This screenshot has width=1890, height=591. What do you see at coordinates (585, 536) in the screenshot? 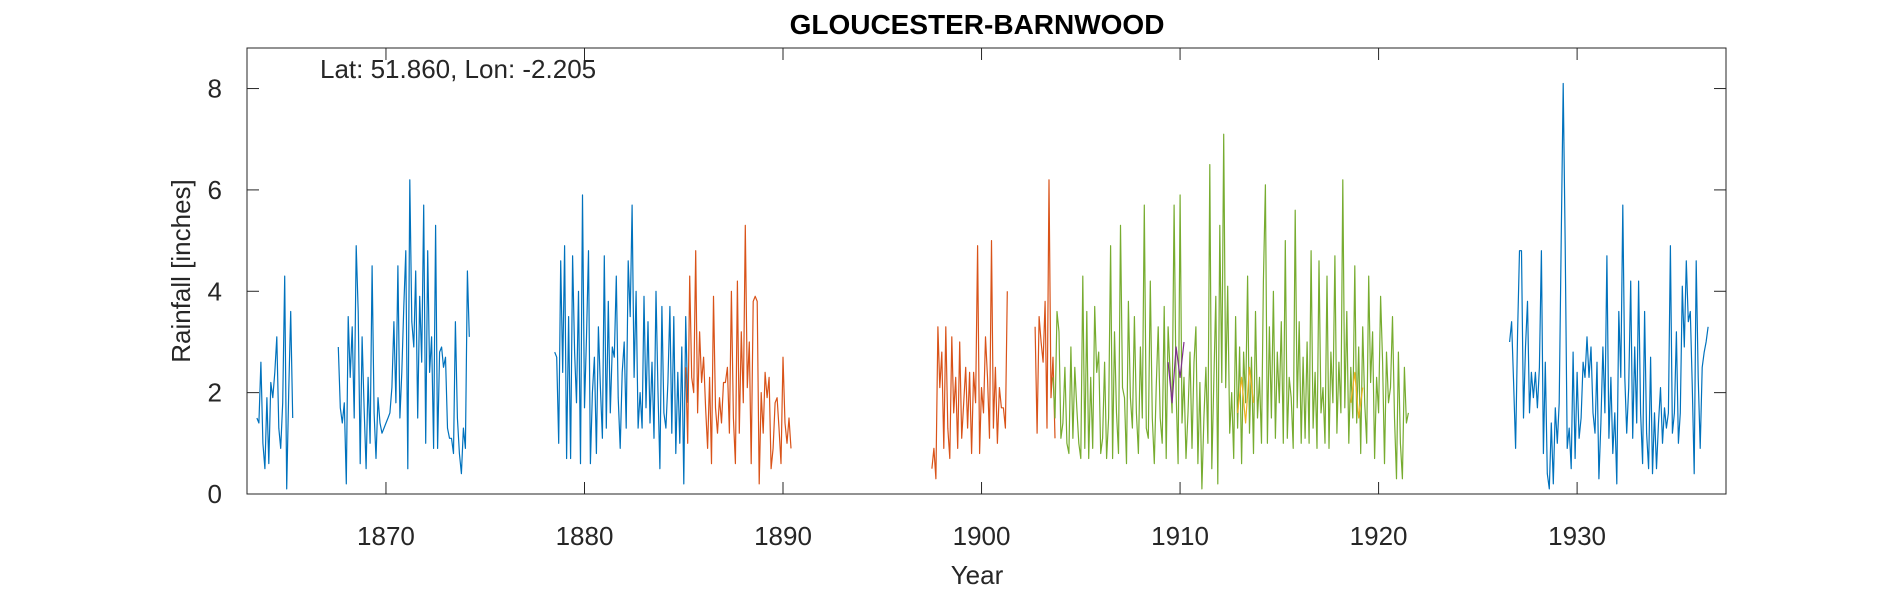
I see `x-tick-label: 1880` at bounding box center [585, 536].